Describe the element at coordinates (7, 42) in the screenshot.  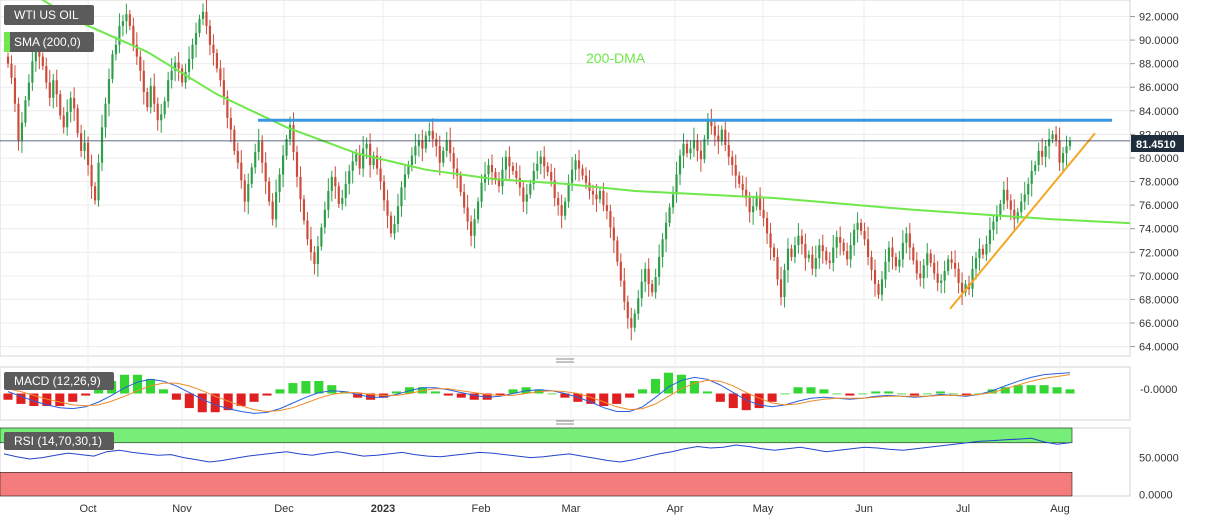
I see `sma-color-swatch` at that location.